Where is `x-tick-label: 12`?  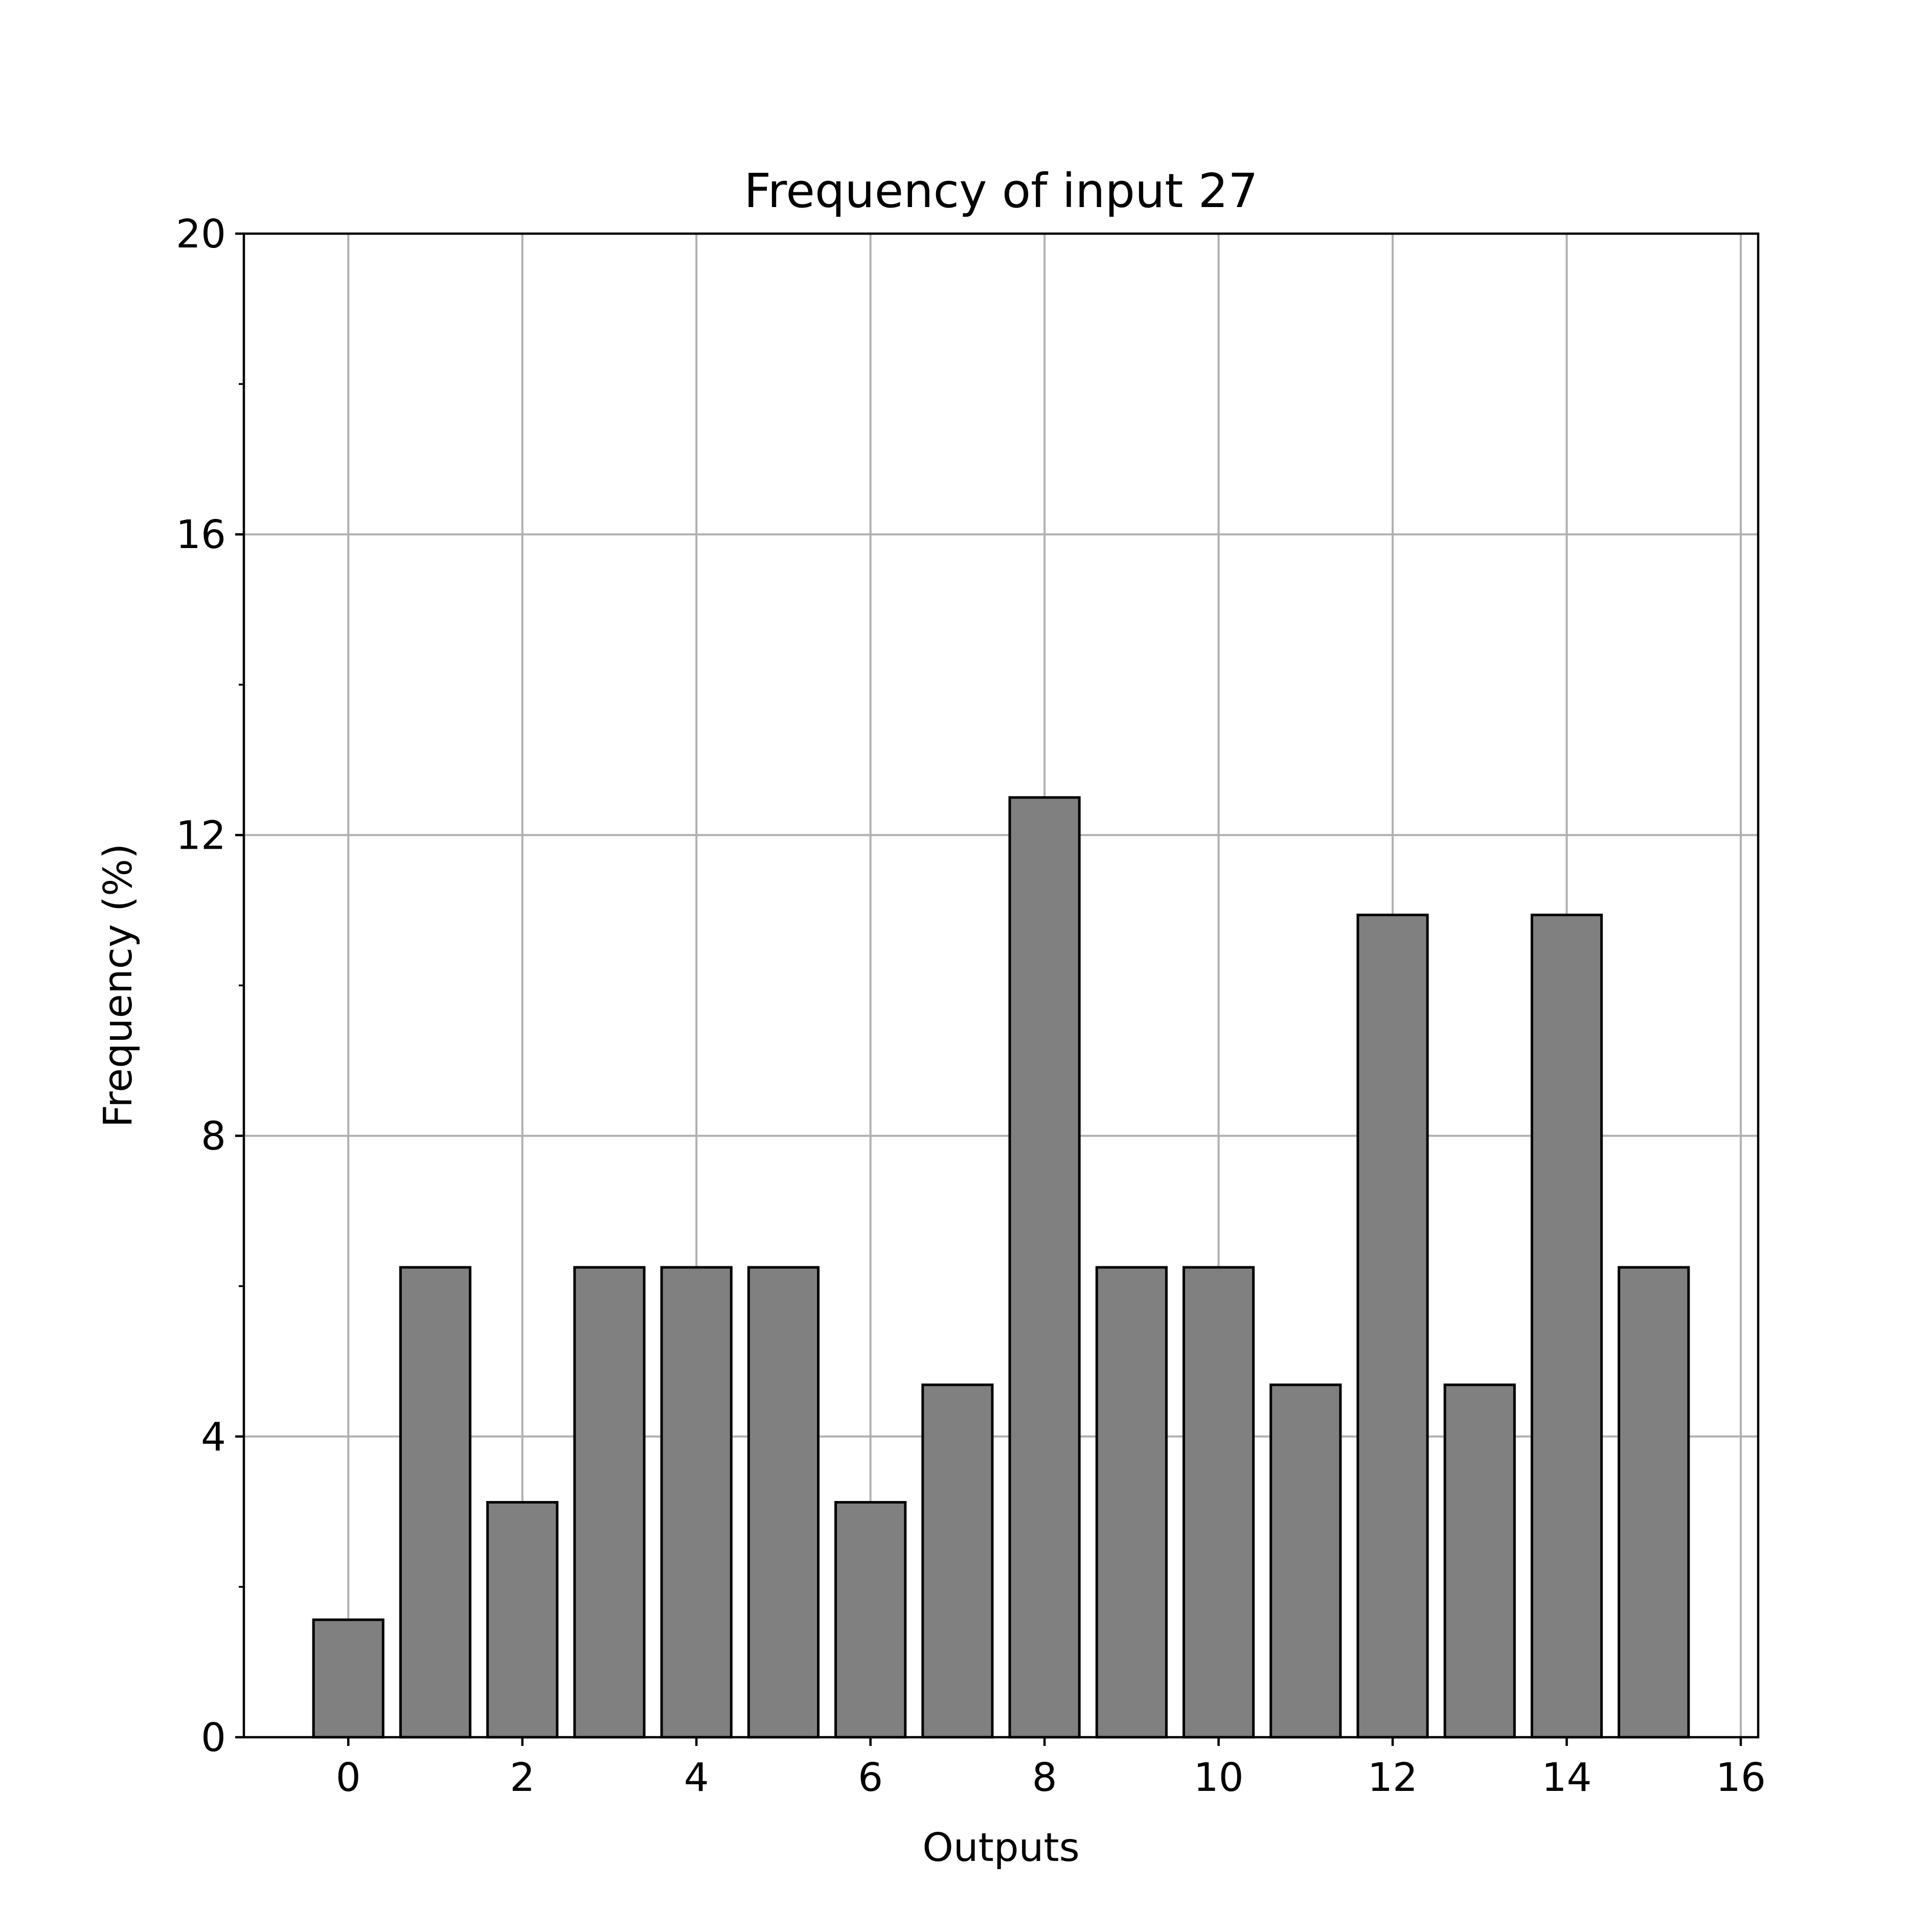 x-tick-label: 12 is located at coordinates (1393, 1778).